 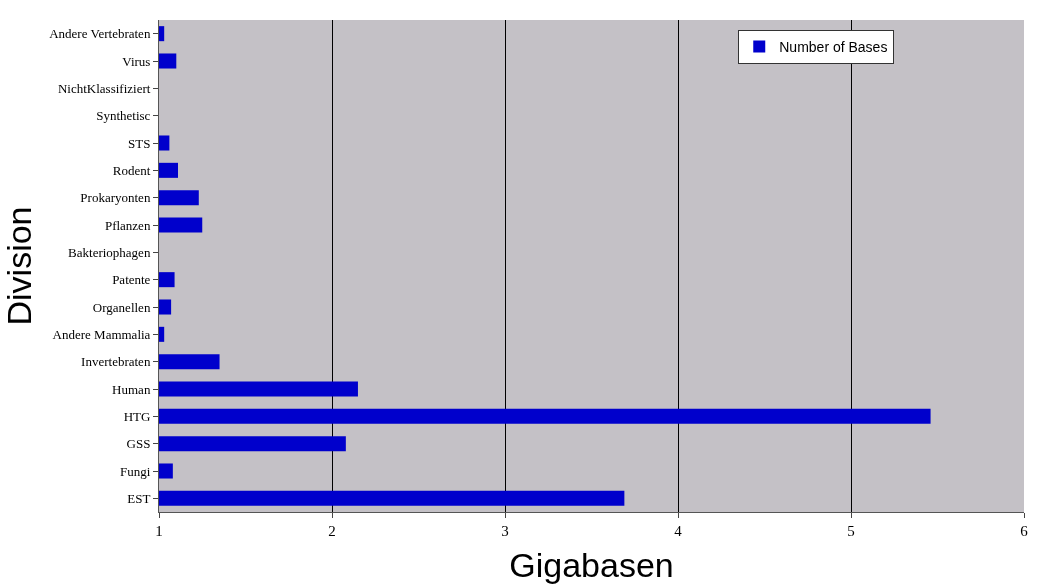 What do you see at coordinates (505, 531) in the screenshot?
I see `x-tick-label: 3` at bounding box center [505, 531].